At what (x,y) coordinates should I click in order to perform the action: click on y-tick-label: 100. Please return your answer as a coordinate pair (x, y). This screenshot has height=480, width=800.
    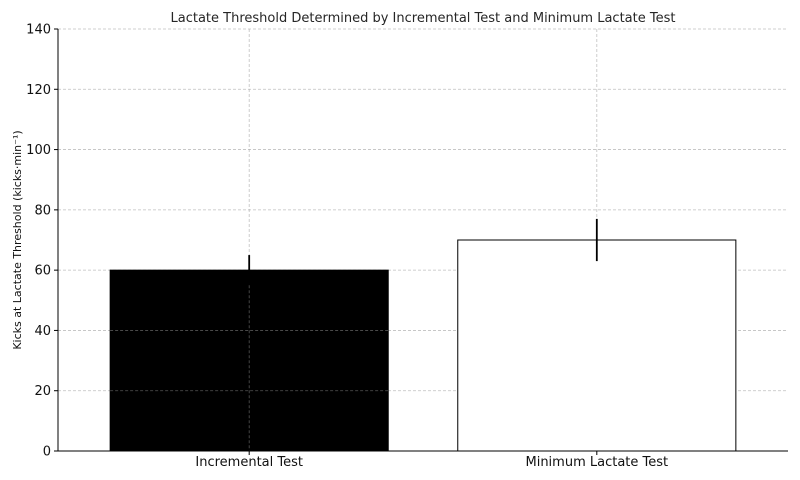
    Looking at the image, I should click on (38, 150).